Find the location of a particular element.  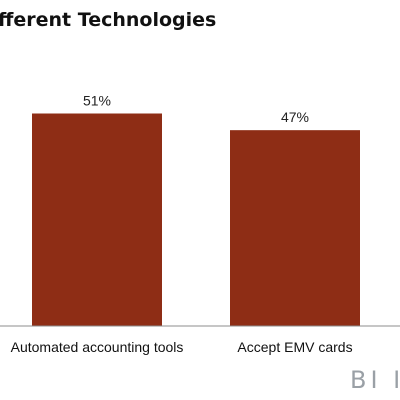

data-label-0: 51% is located at coordinates (97, 101).